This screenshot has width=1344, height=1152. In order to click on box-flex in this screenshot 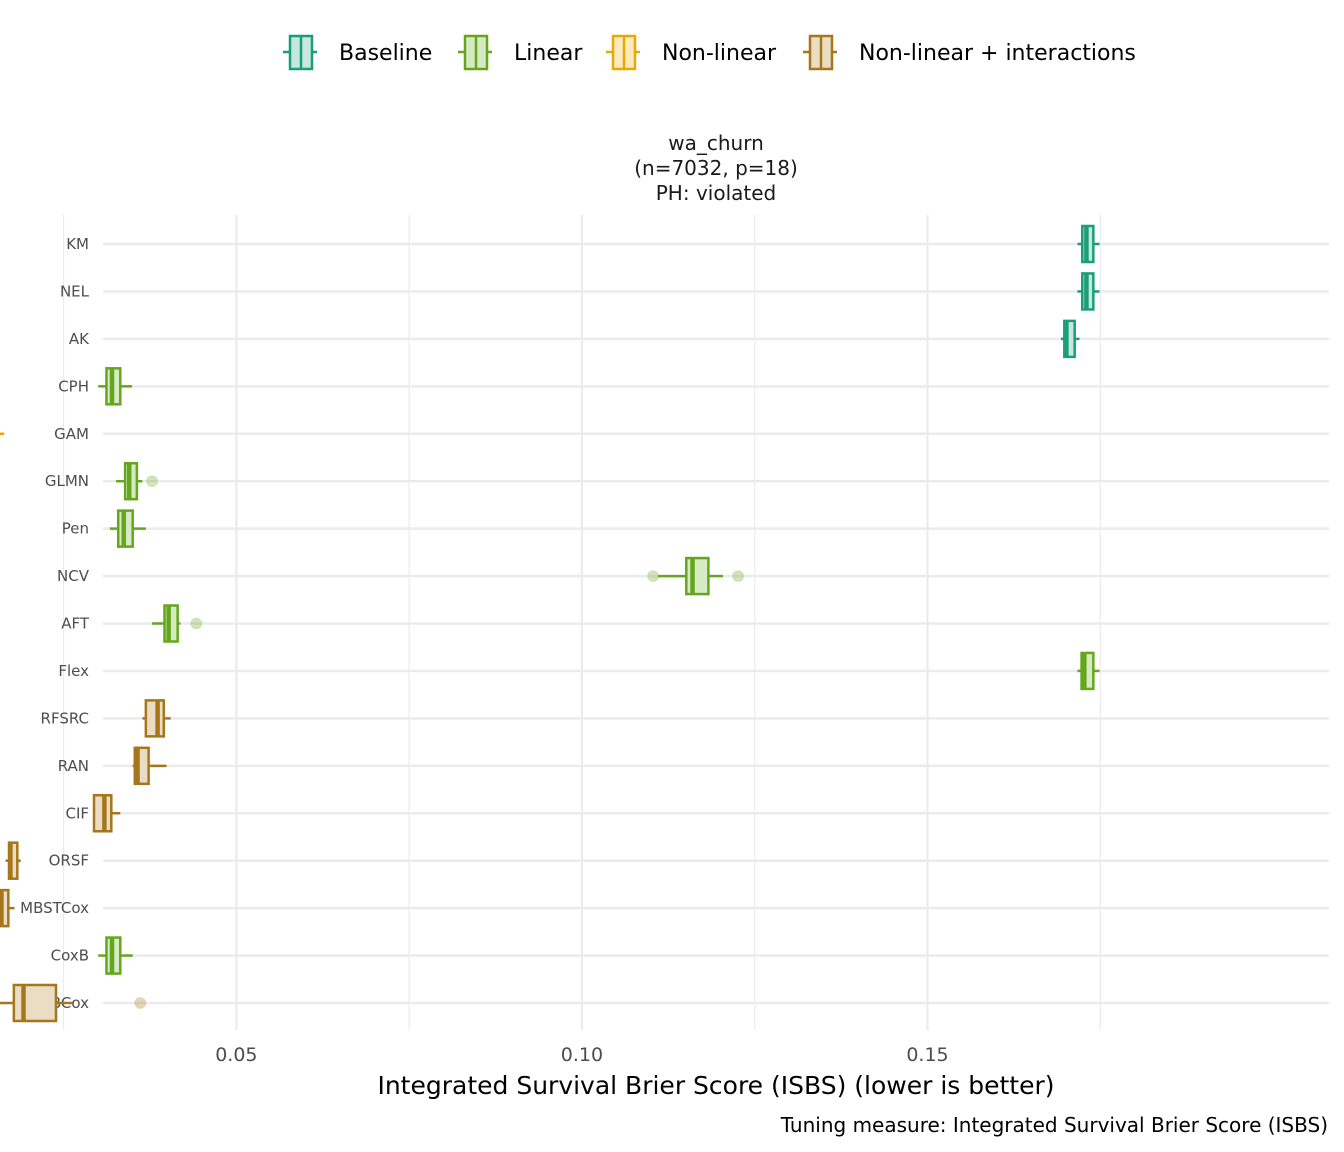, I will do `click(1088, 671)`.